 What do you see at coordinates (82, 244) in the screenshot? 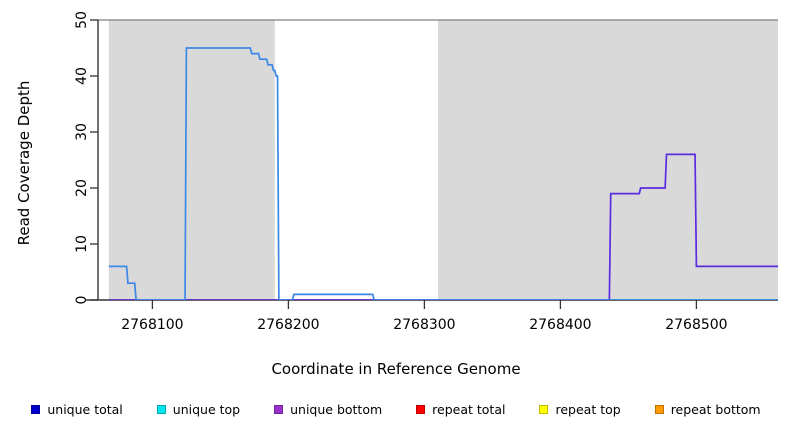
I see `y-tick-label-10: 10` at bounding box center [82, 244].